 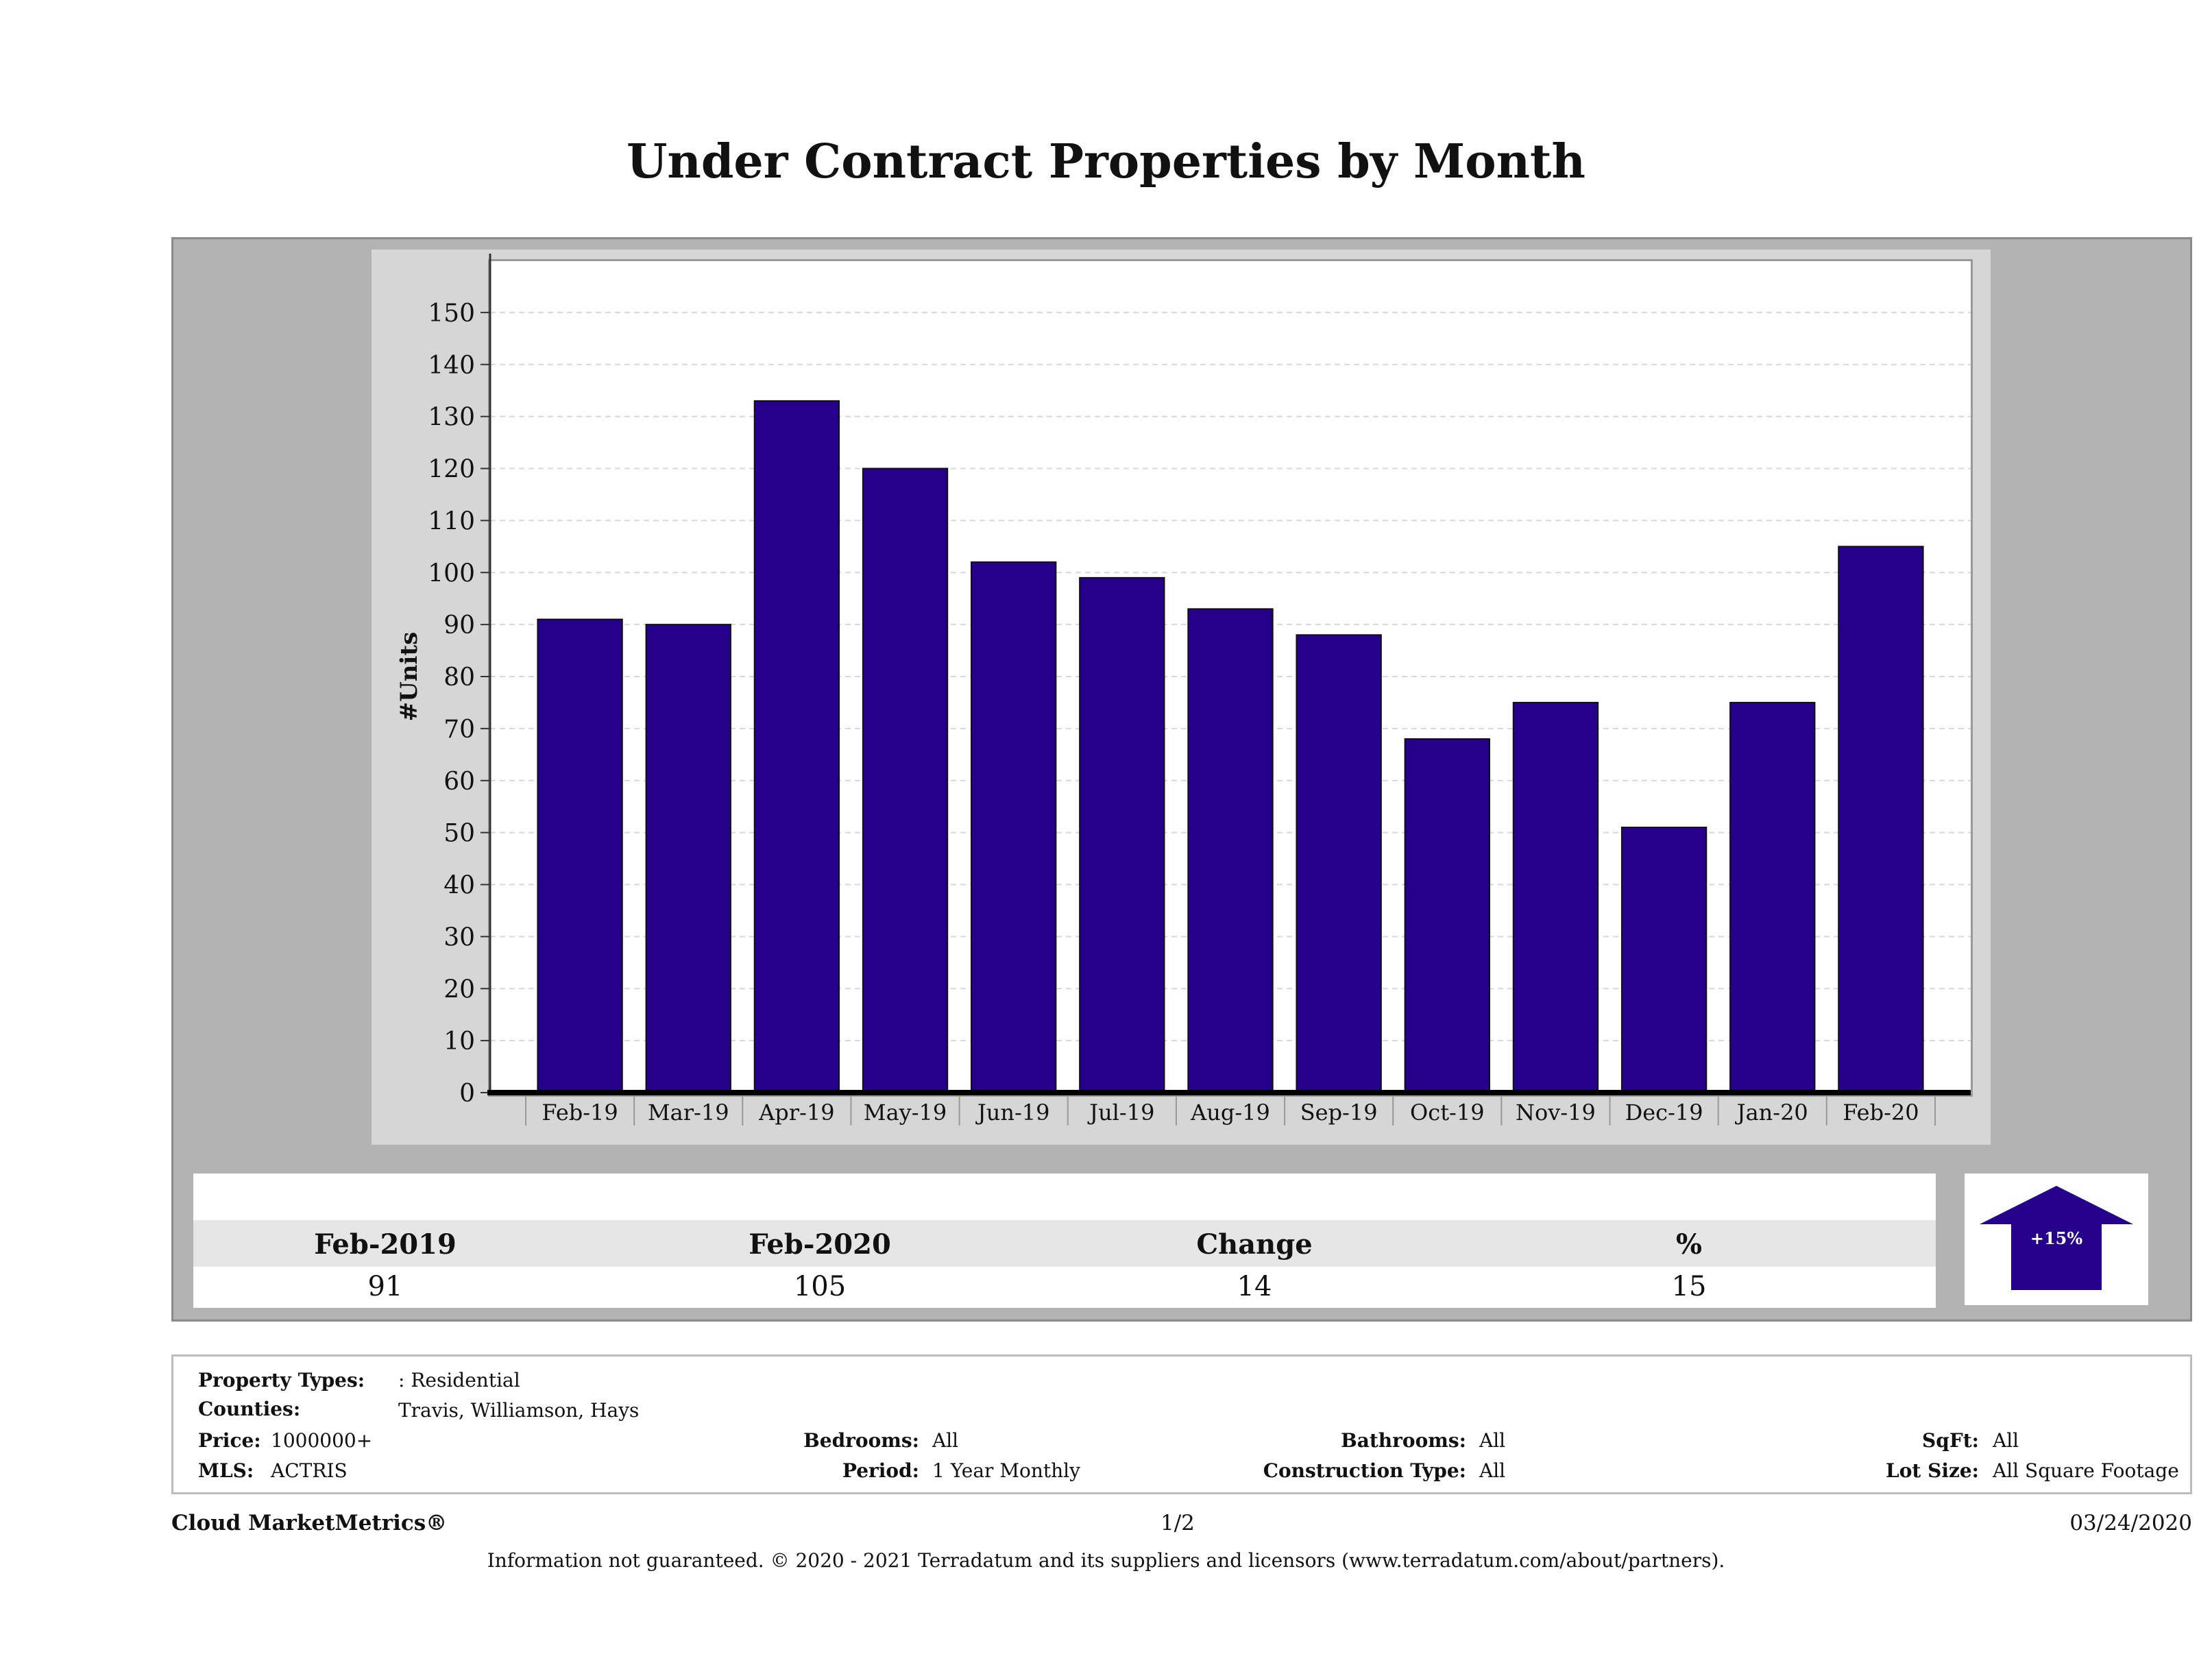 I want to click on stat-label-percent: %, so click(x=1689, y=1244).